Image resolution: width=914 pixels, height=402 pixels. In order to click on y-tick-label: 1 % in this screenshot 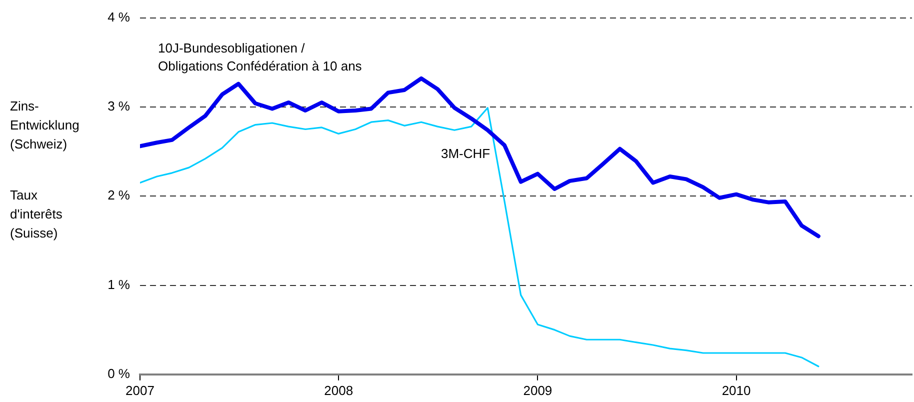, I will do `click(119, 284)`.